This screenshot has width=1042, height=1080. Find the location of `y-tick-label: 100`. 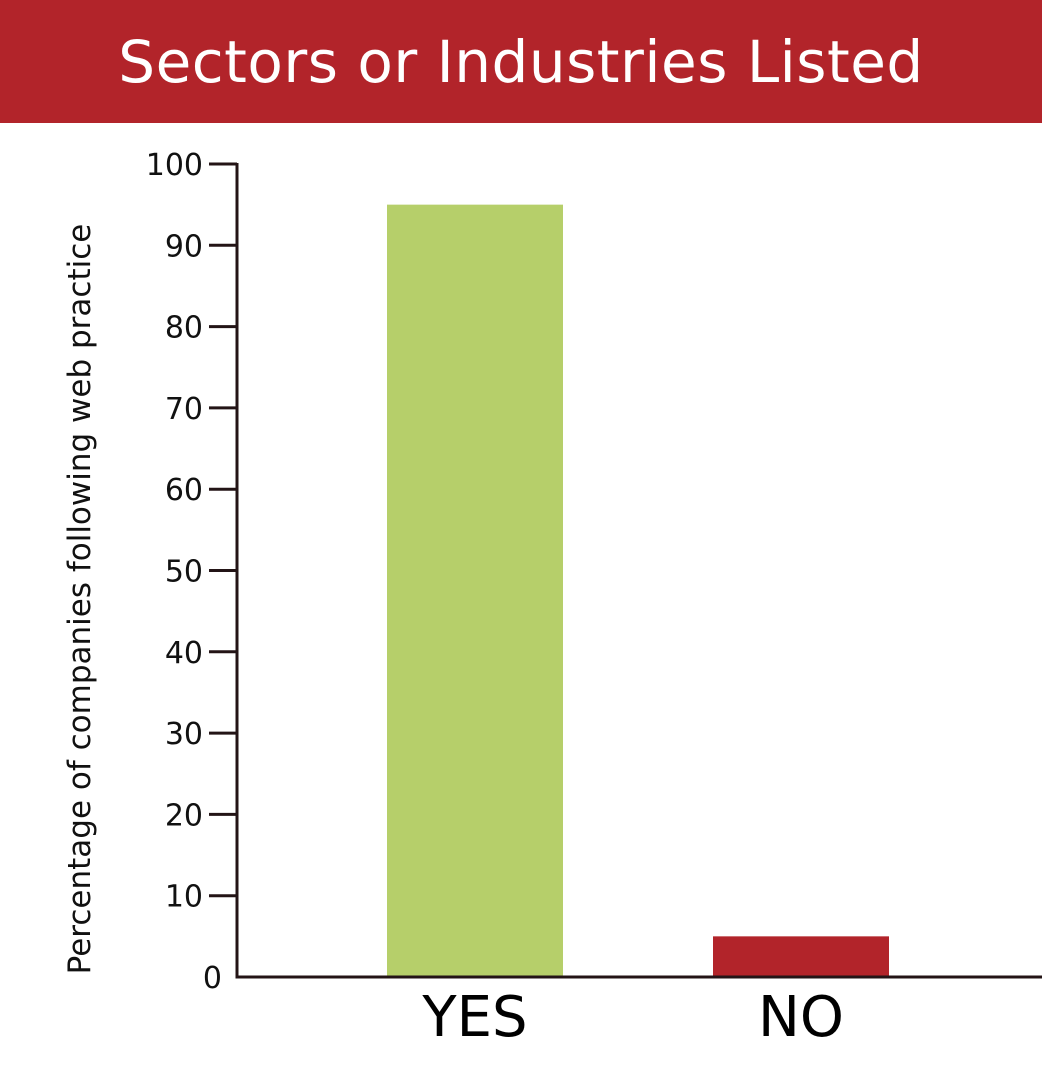

y-tick-label: 100 is located at coordinates (174, 165).